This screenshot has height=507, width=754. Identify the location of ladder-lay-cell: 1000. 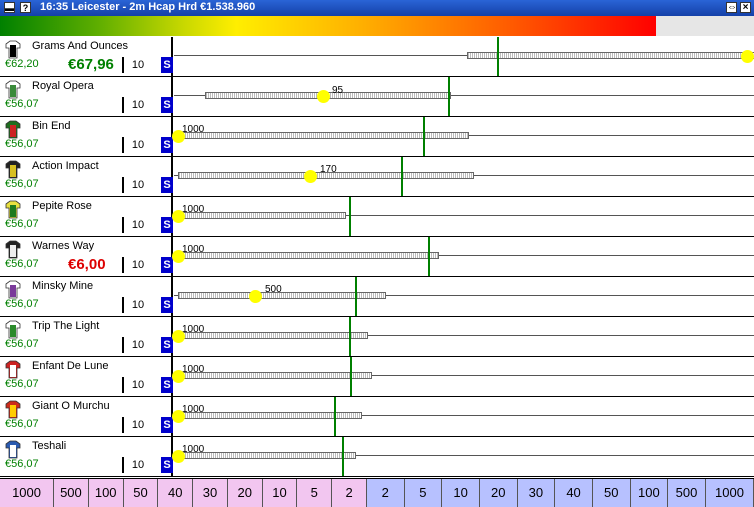
(27, 493).